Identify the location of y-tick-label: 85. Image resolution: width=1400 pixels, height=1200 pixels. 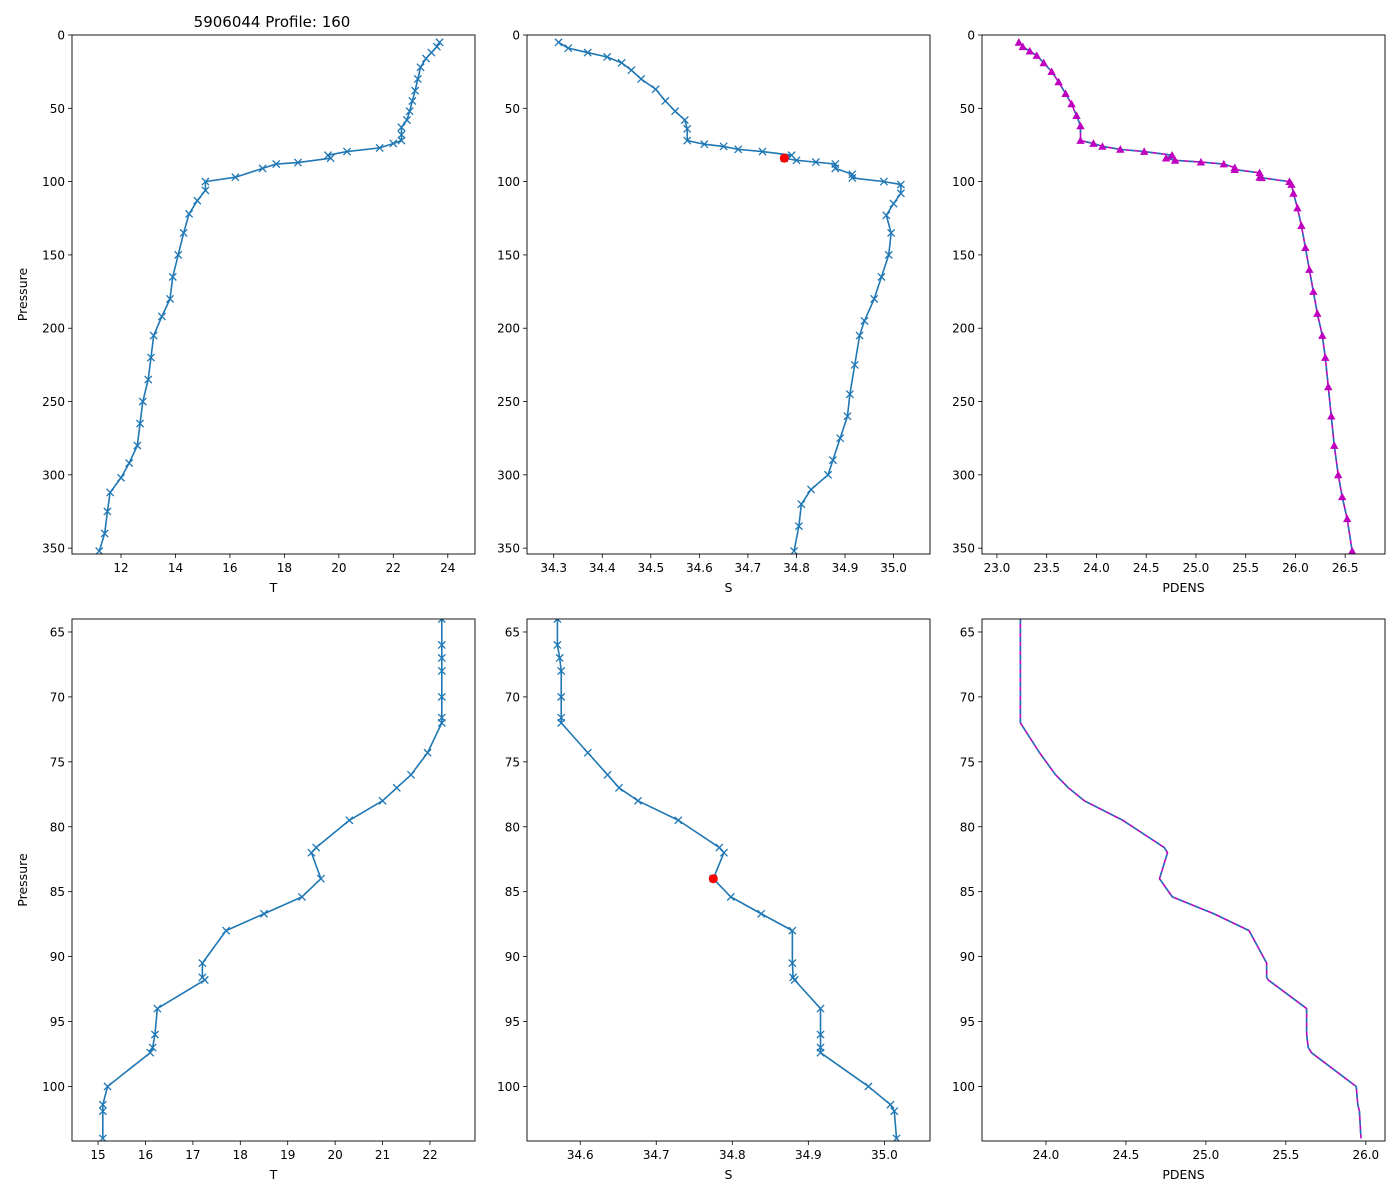
(967, 892).